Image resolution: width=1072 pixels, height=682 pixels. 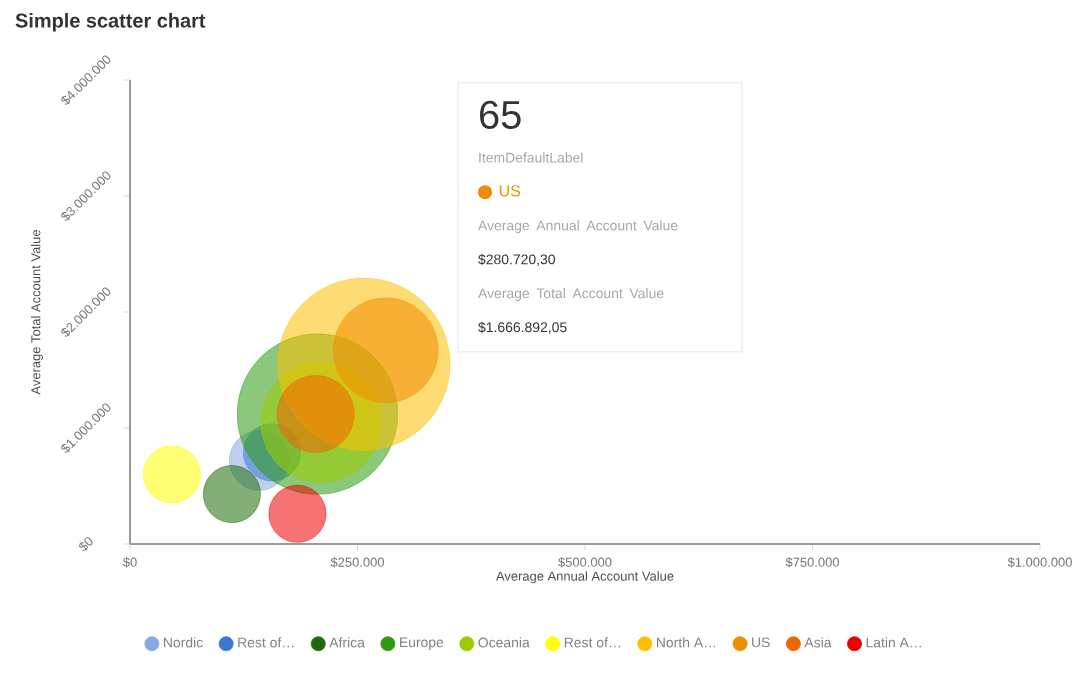 What do you see at coordinates (110, 22) in the screenshot?
I see `chart-title: Simple scatter chart` at bounding box center [110, 22].